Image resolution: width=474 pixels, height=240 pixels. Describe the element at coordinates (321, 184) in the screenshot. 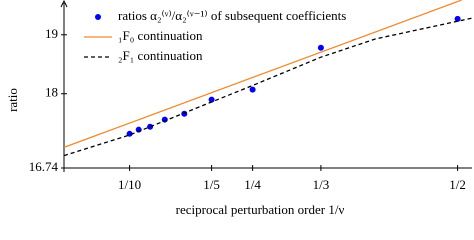

I see `x-tick-label: 1/3` at that location.